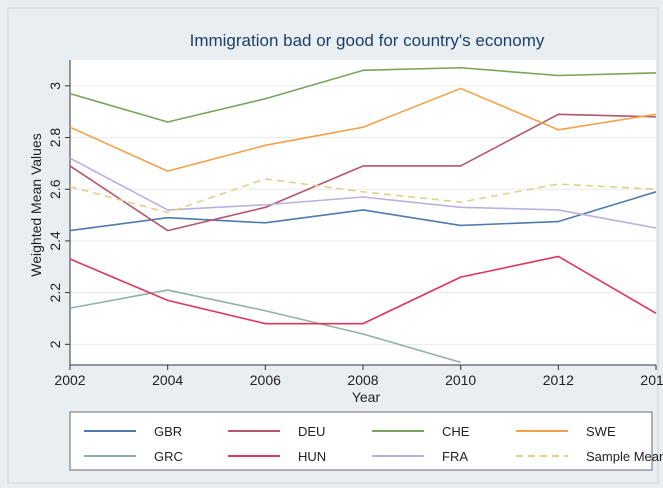 This screenshot has height=493, width=663. I want to click on x-axis-label: Year, so click(366, 397).